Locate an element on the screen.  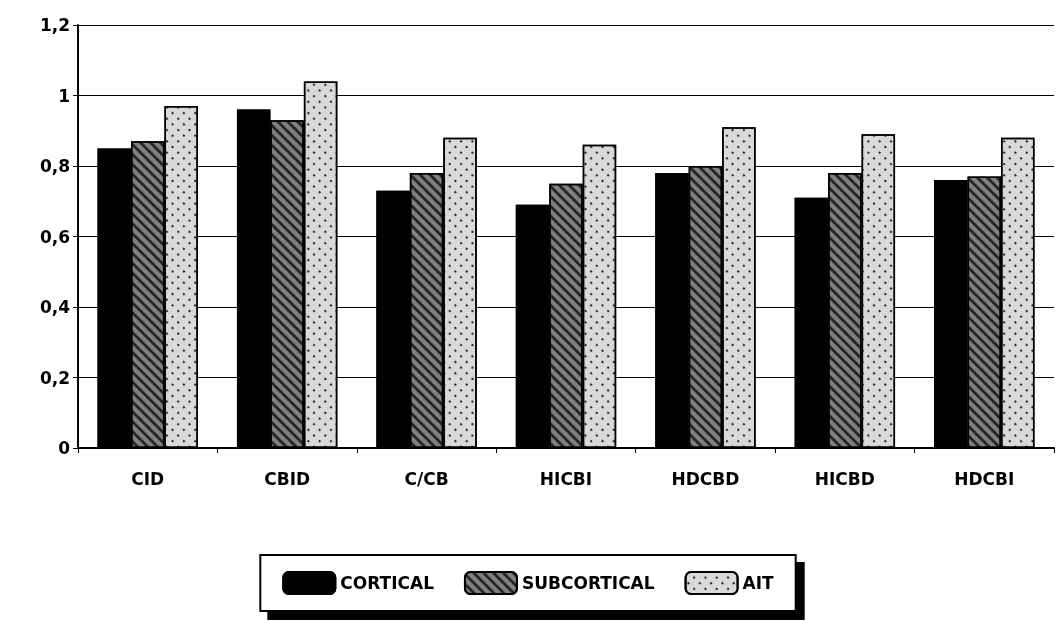
x-tick-label: C/CB is located at coordinates (426, 478).